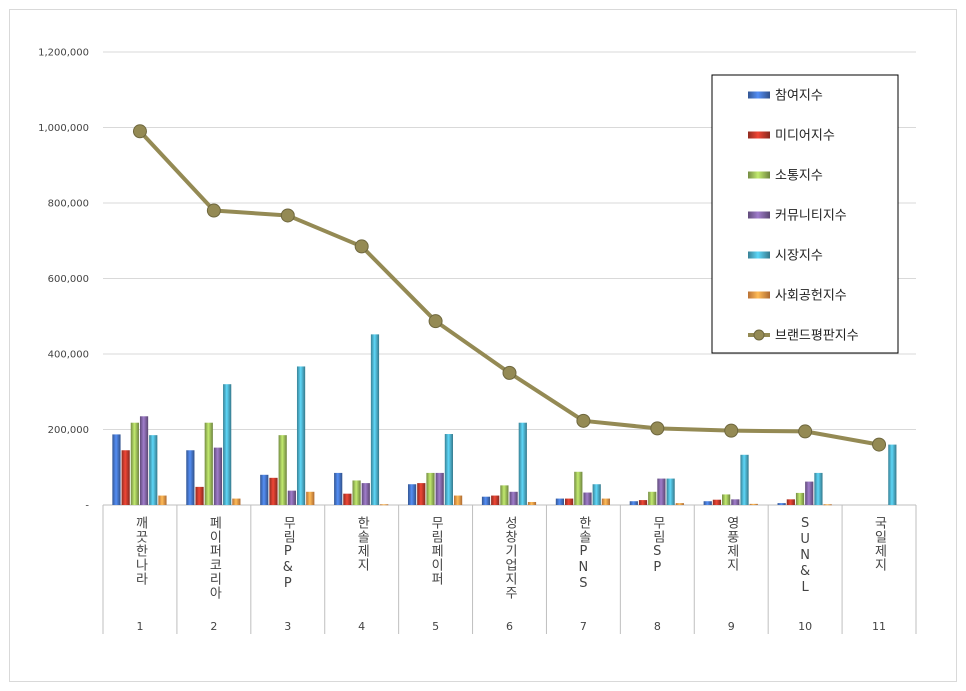 The width and height of the screenshot is (966, 691). I want to click on legend-label: 미디어지수, so click(805, 136).